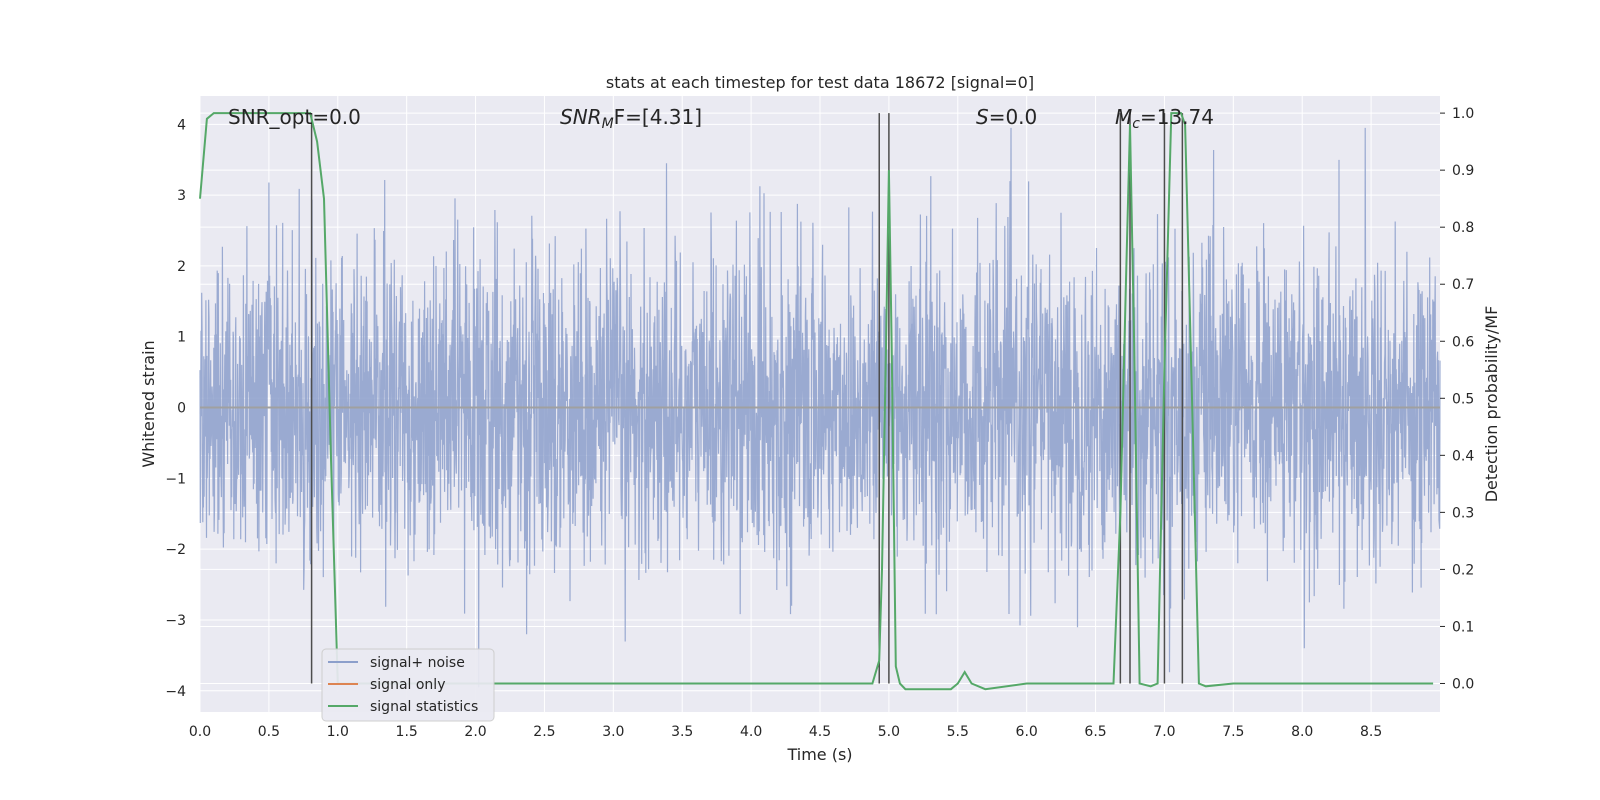 The image size is (1600, 800). I want to click on y-tick-label-1: −3, so click(175, 621).